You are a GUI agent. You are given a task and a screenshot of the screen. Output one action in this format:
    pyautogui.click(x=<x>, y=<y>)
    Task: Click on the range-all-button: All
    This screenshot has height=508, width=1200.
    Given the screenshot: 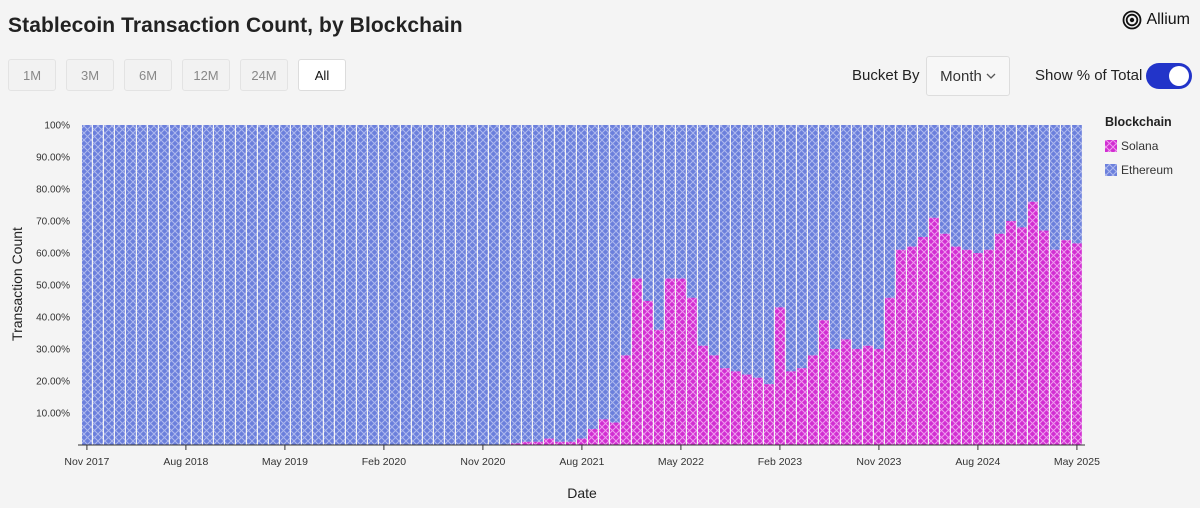 What is the action you would take?
    pyautogui.click(x=322, y=75)
    